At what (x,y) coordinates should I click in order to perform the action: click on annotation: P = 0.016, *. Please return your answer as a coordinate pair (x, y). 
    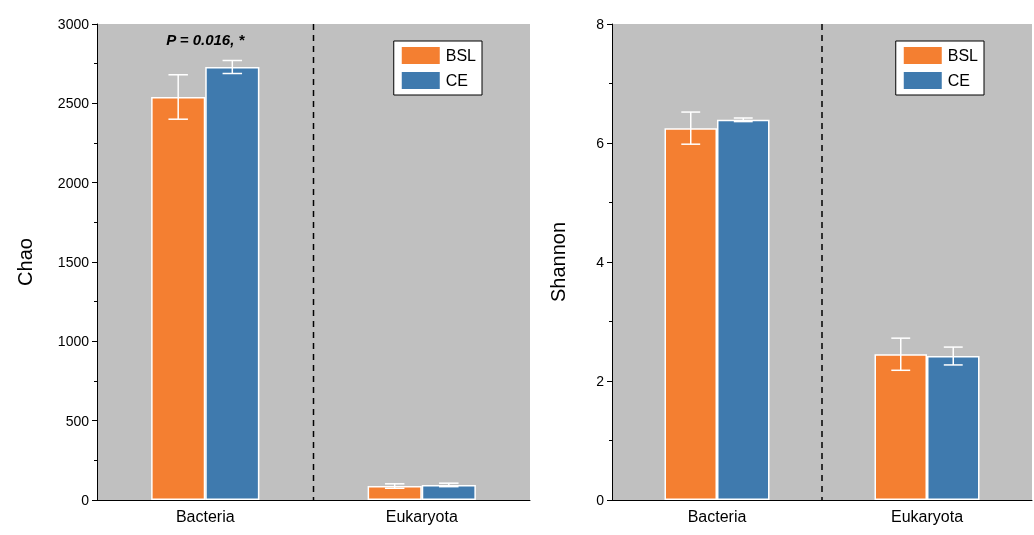
    Looking at the image, I should click on (206, 39).